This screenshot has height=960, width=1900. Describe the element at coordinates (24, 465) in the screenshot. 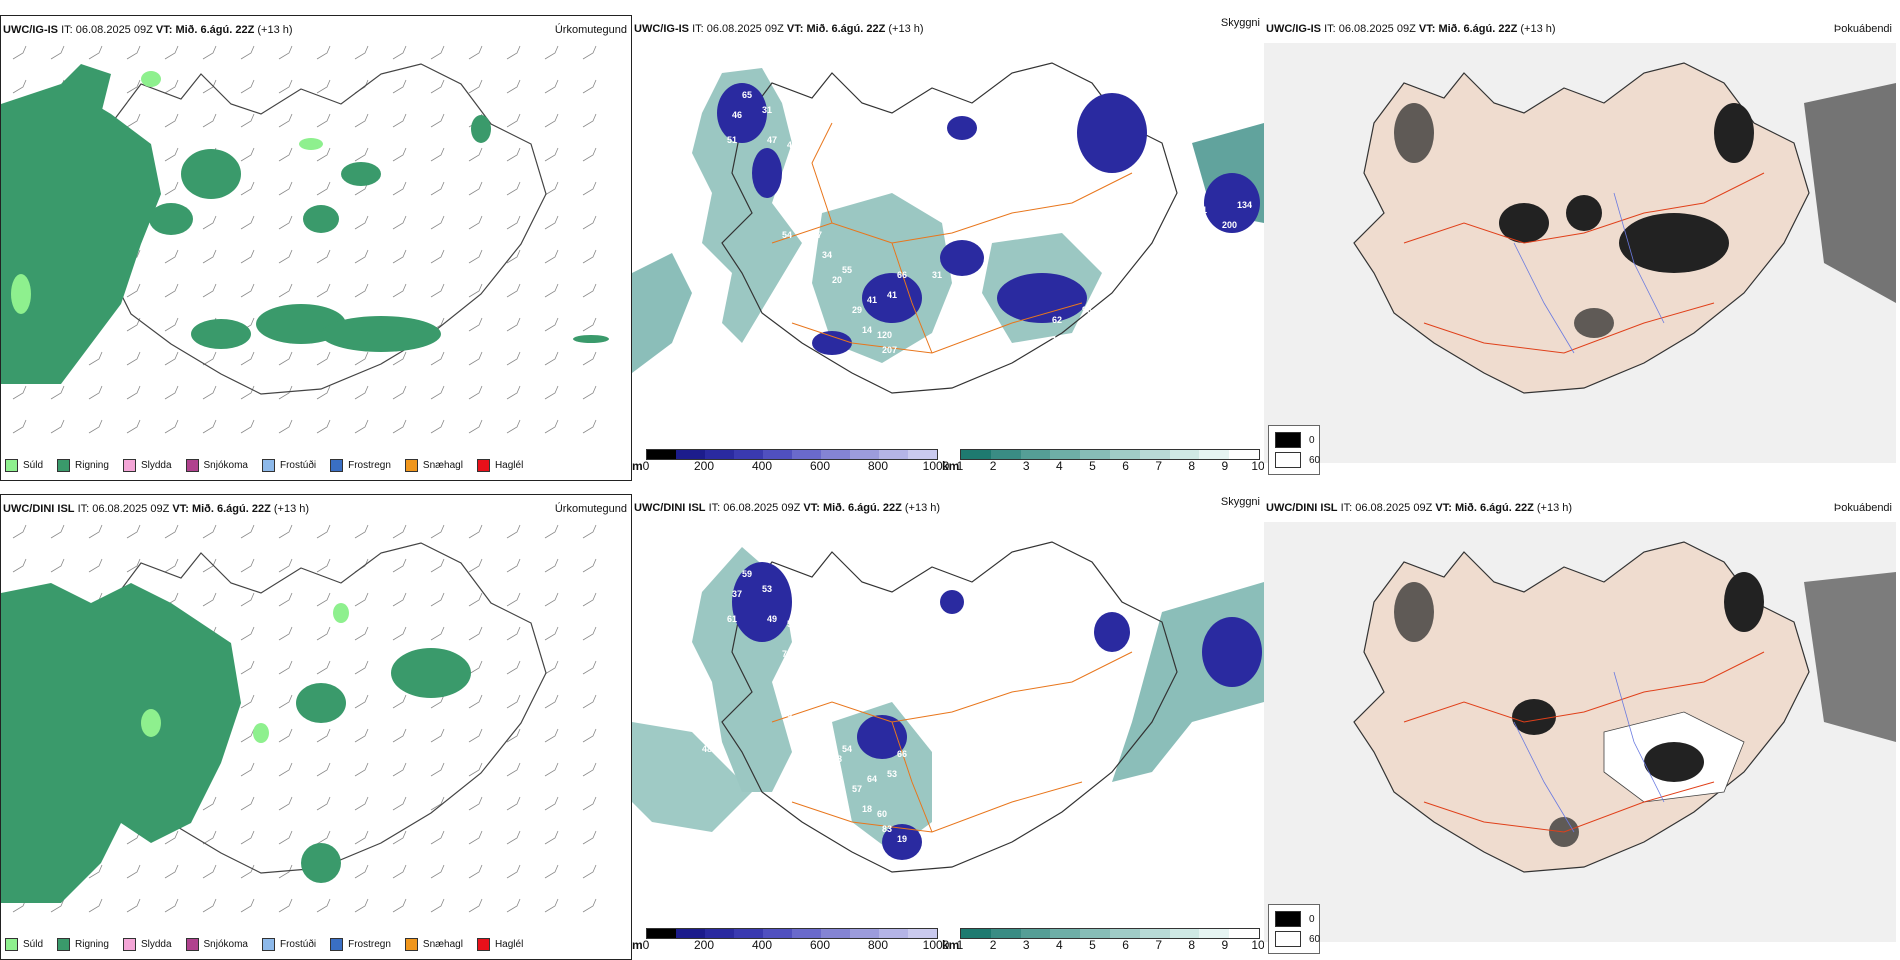

I see `legend-item: Súld` at that location.